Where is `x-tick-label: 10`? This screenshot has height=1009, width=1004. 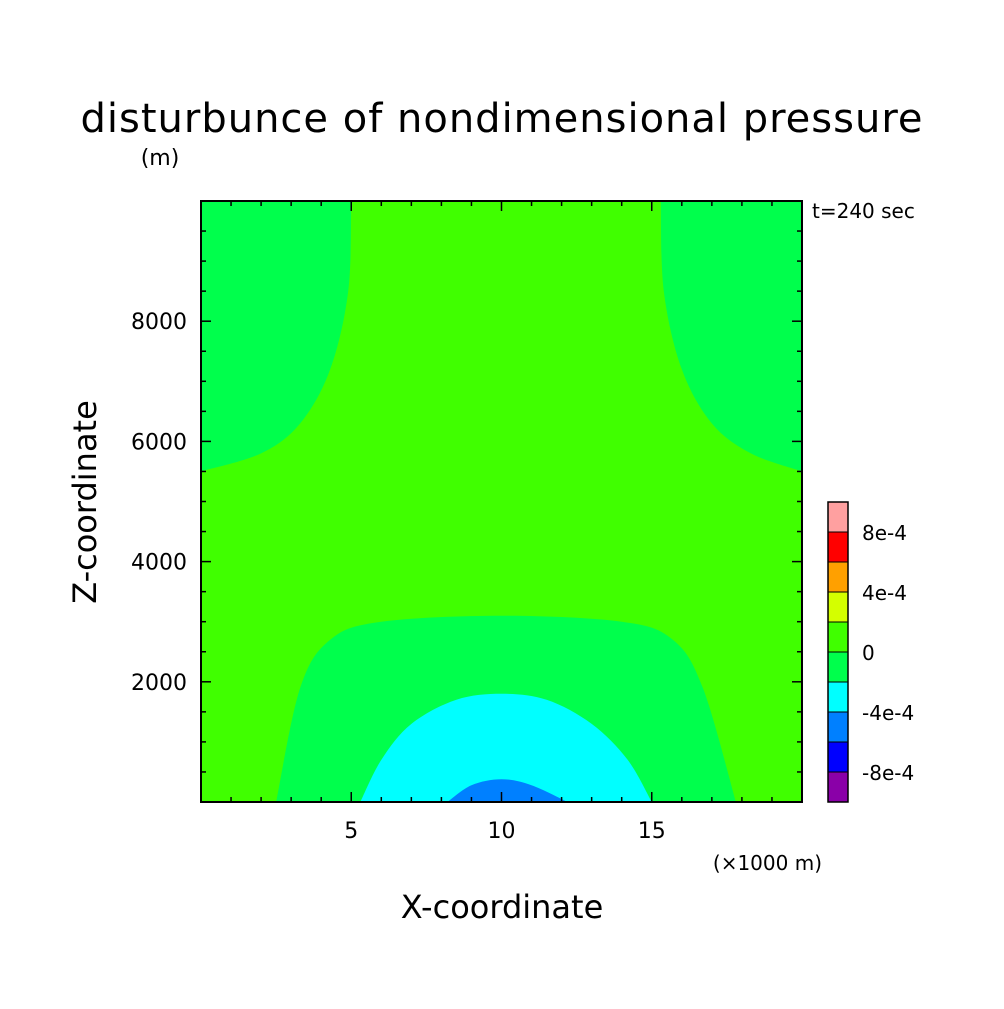
x-tick-label: 10 is located at coordinates (502, 831).